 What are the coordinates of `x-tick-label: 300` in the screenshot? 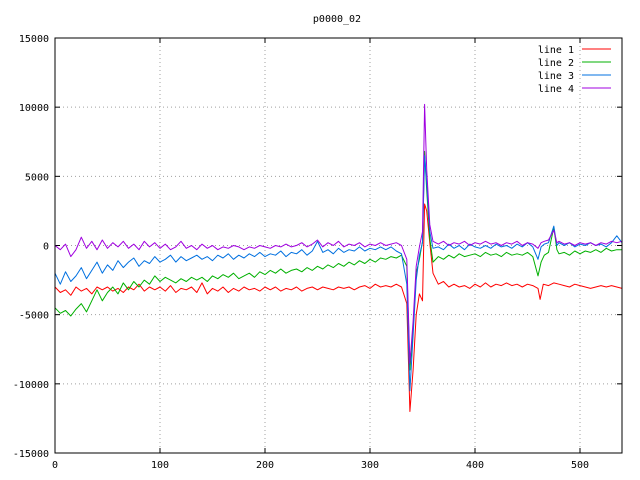 It's located at (370, 465).